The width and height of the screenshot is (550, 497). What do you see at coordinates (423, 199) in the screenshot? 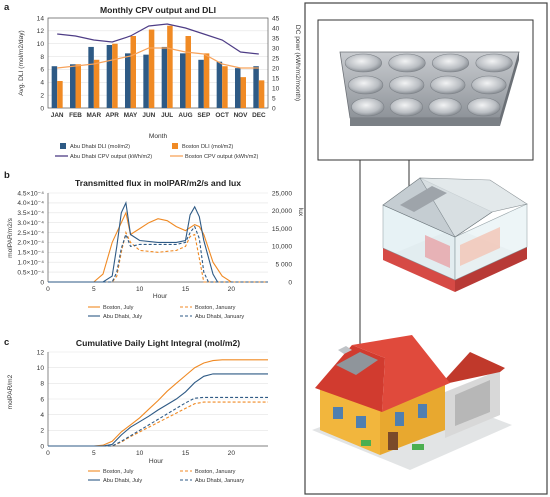
I see `greenhouse-cpv-modules` at bounding box center [423, 199].